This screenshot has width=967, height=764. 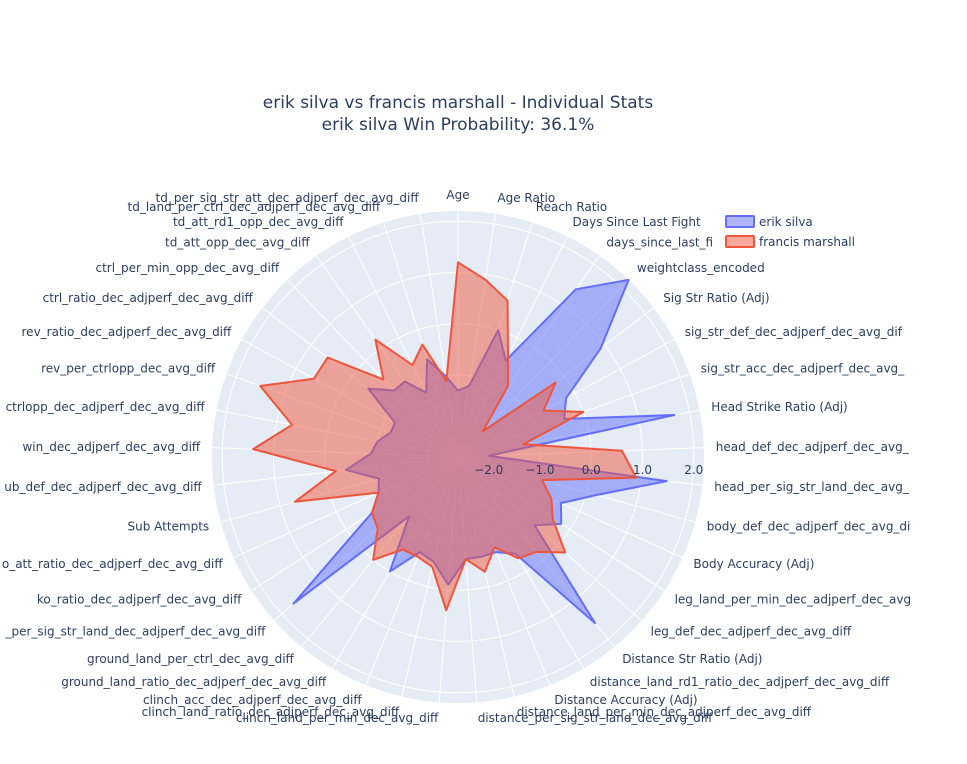 I want to click on angular-tick-label-10: head_def_dec_adjperf_dec_avg_, so click(x=813, y=447).